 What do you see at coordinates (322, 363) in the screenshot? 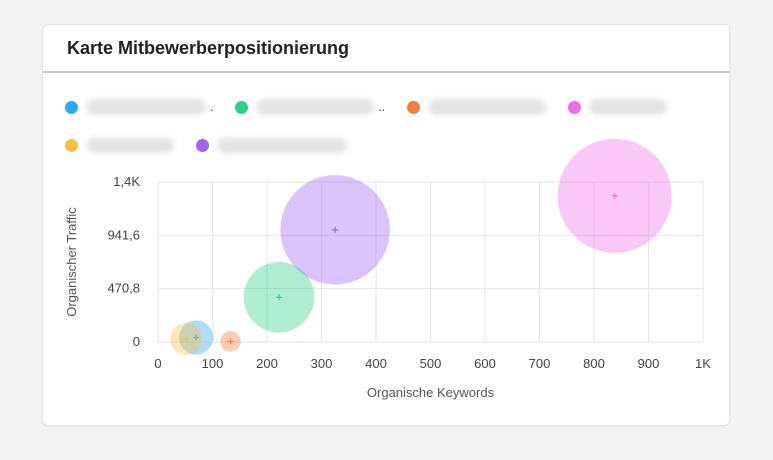
I see `x-tick-label: 300` at bounding box center [322, 363].